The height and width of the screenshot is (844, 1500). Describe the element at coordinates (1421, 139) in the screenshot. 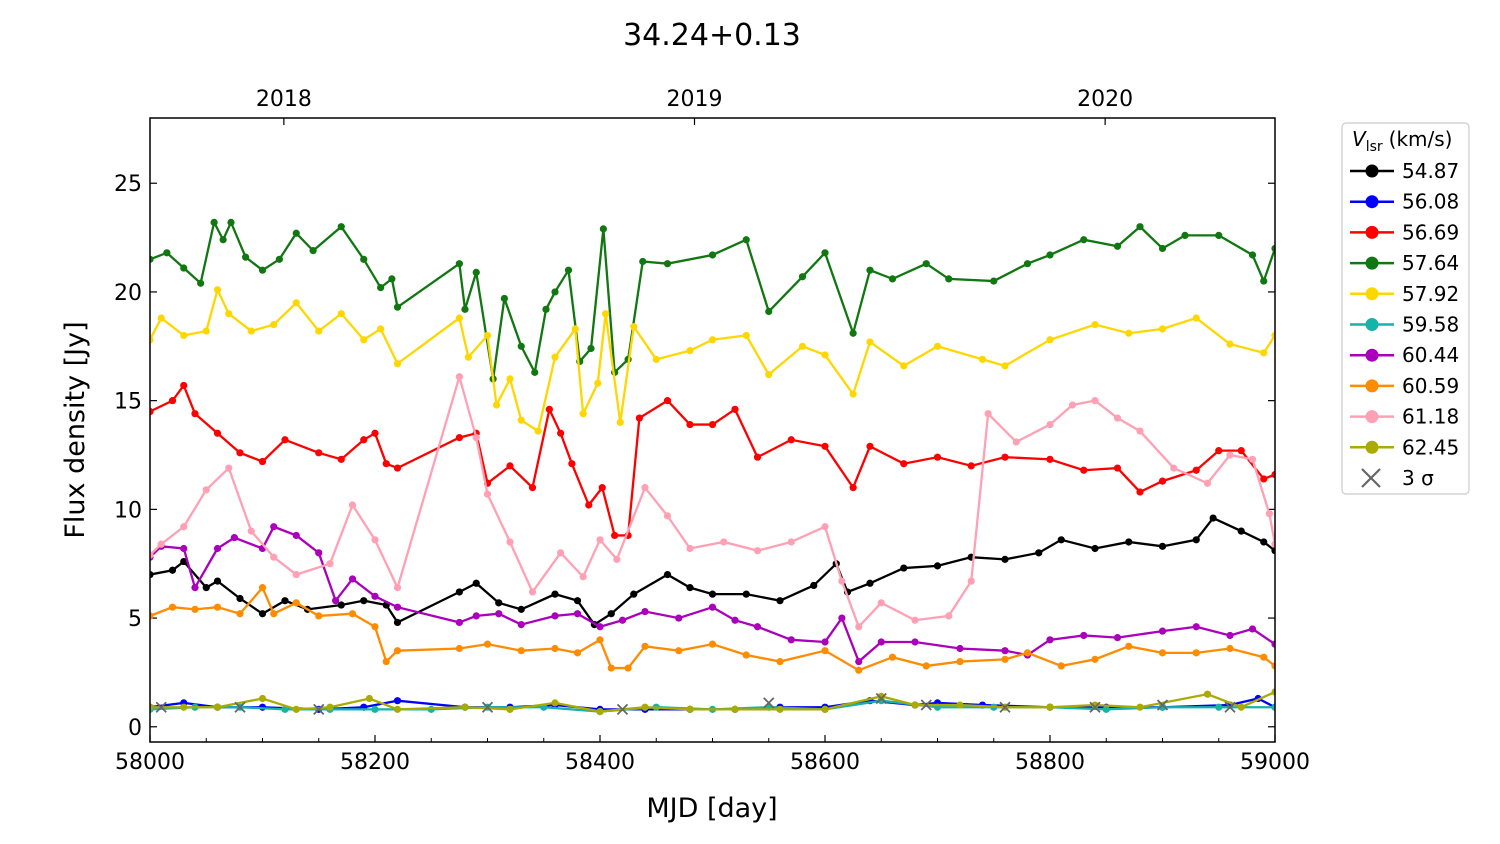

I see `legend-title-unit: (km/s)` at that location.